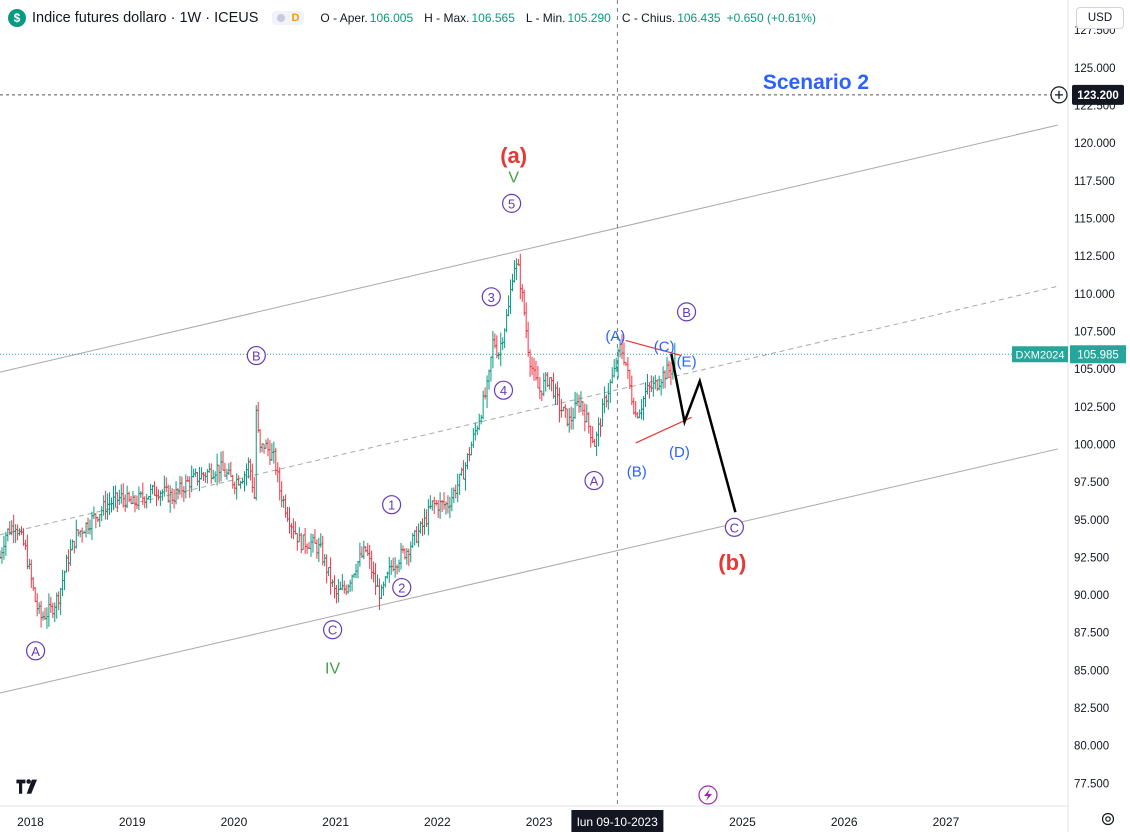 This screenshot has width=1130, height=837. I want to click on wave-label: (B), so click(637, 472).